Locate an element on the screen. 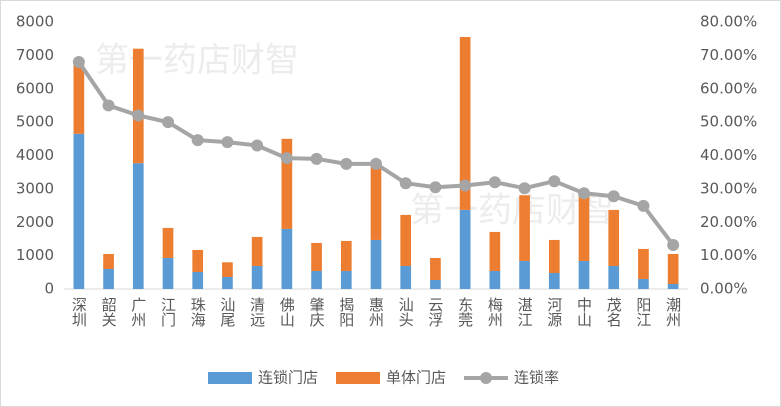 This screenshot has width=781, height=407. x-tick-label: 广州 is located at coordinates (138, 312).